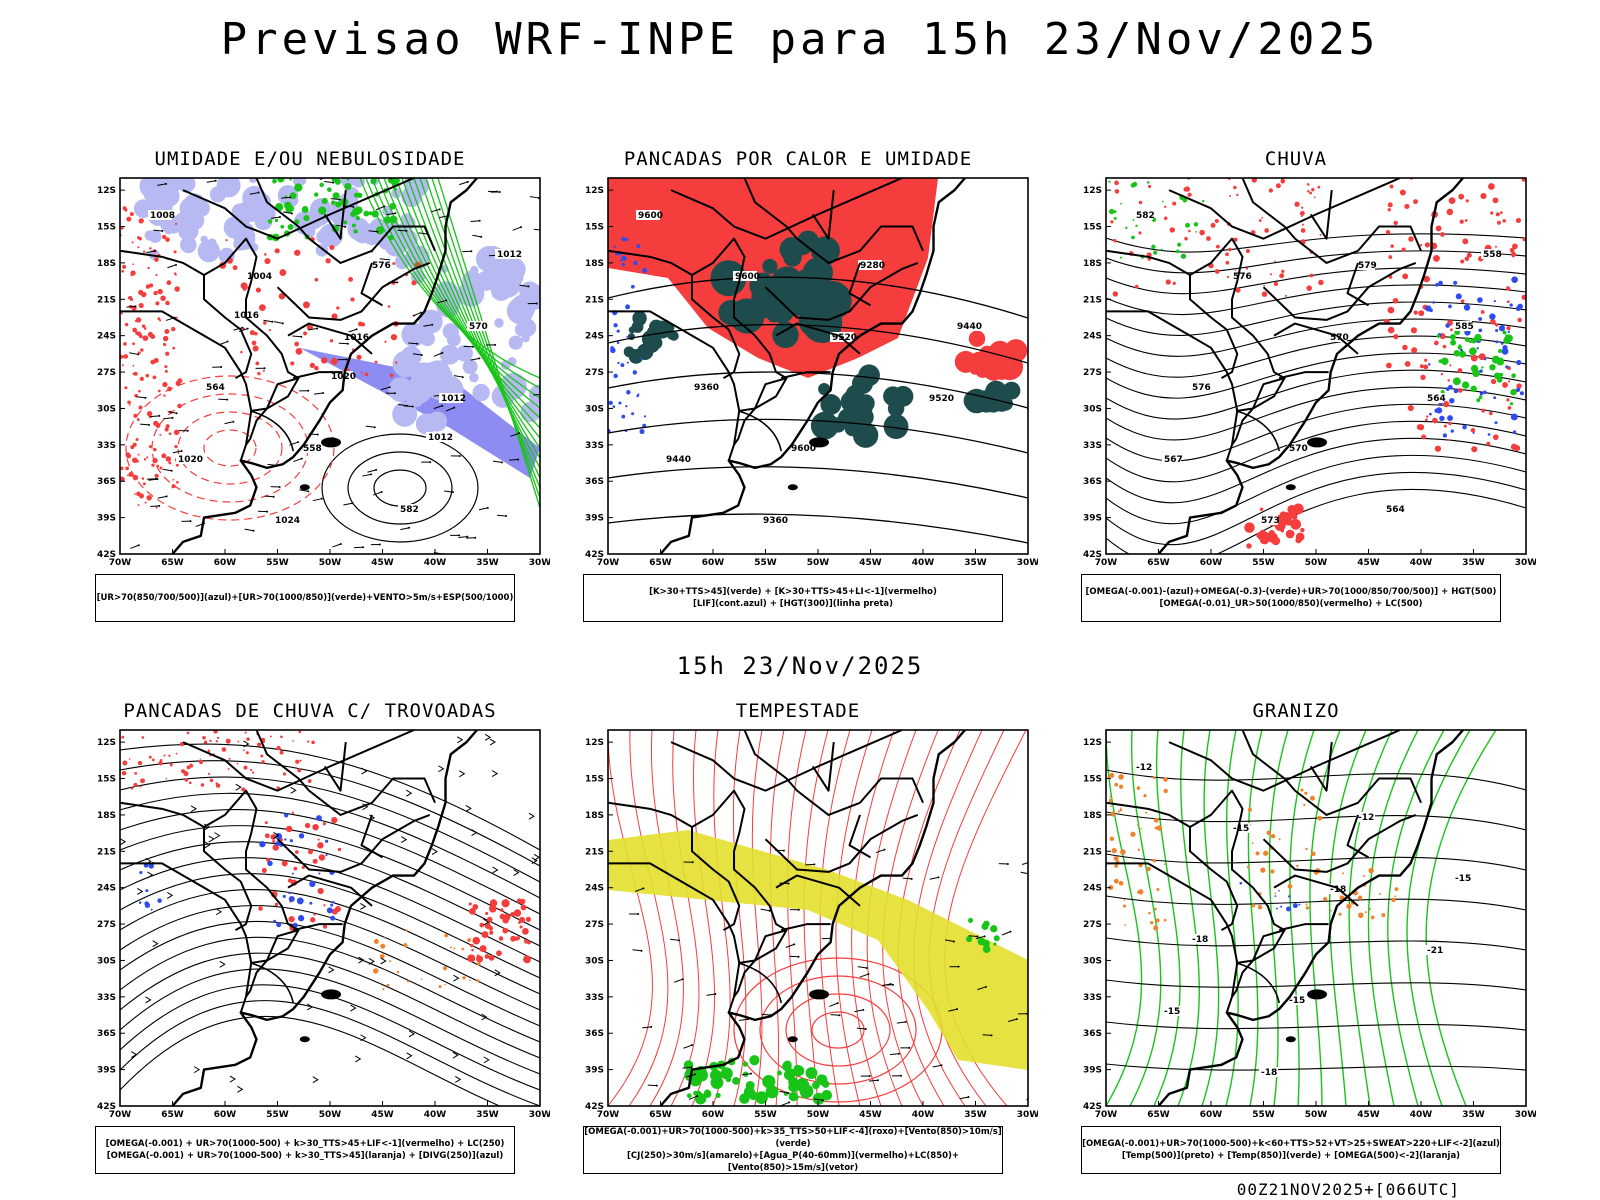 The width and height of the screenshot is (1600, 1200). I want to click on contour-label: -12, so click(1366, 818).